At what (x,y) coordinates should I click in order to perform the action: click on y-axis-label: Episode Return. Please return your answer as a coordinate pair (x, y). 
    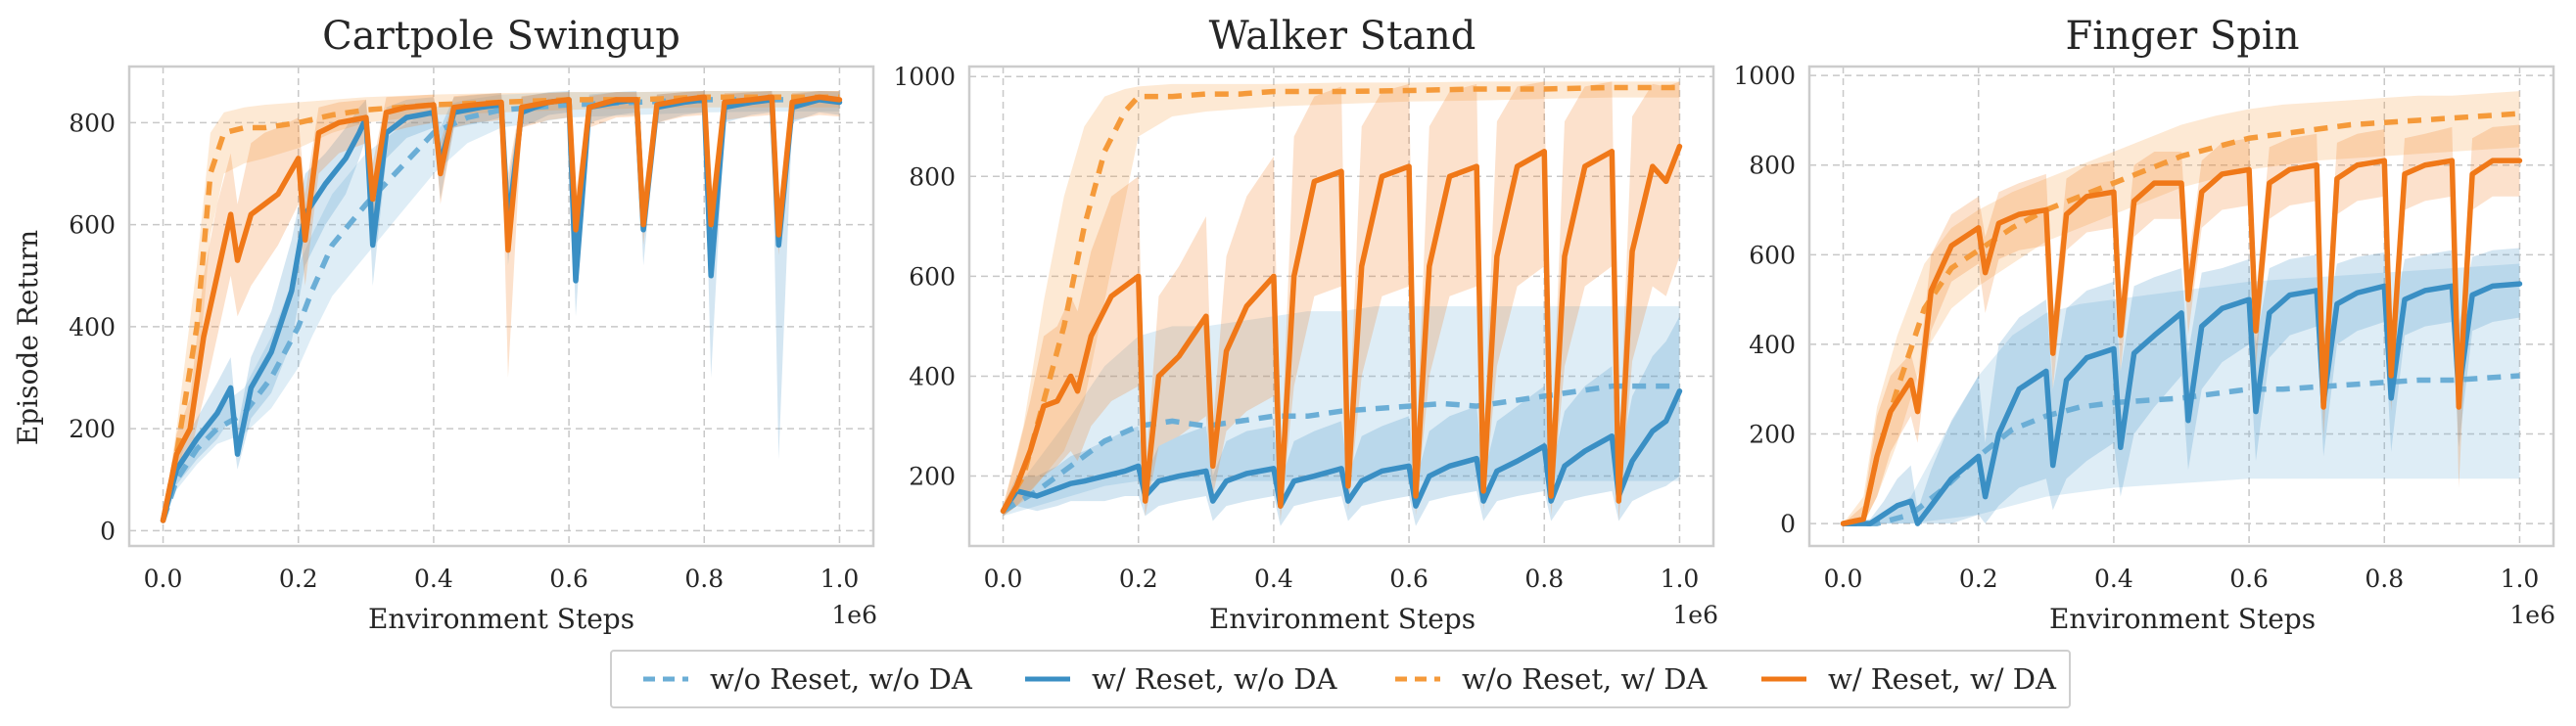
    Looking at the image, I should click on (28, 337).